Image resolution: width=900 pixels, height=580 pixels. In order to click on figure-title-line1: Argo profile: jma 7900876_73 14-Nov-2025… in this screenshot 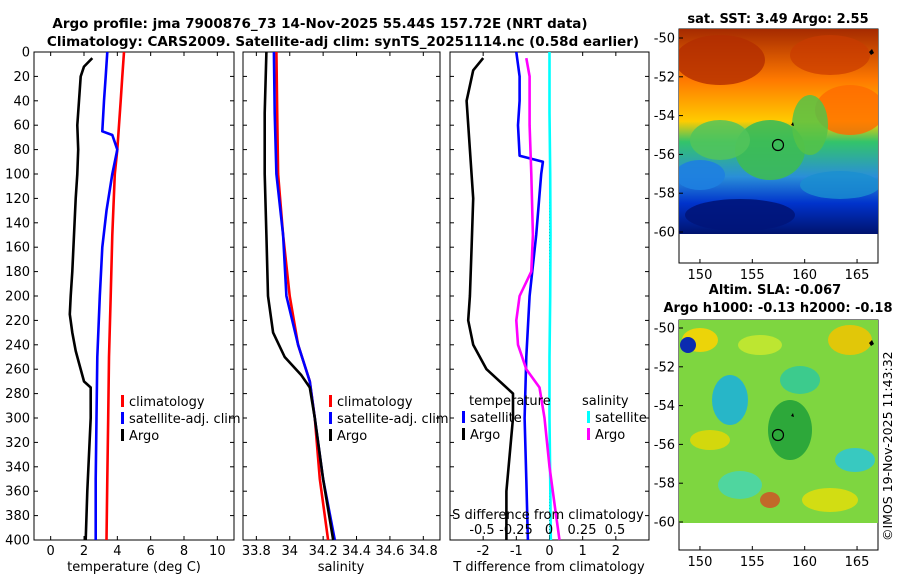, I will do `click(319, 24)`.